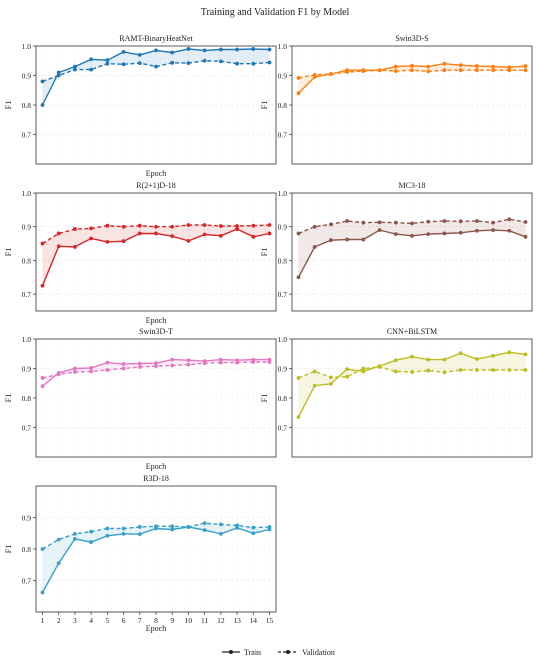  I want to click on validation-line, so click(412, 226).